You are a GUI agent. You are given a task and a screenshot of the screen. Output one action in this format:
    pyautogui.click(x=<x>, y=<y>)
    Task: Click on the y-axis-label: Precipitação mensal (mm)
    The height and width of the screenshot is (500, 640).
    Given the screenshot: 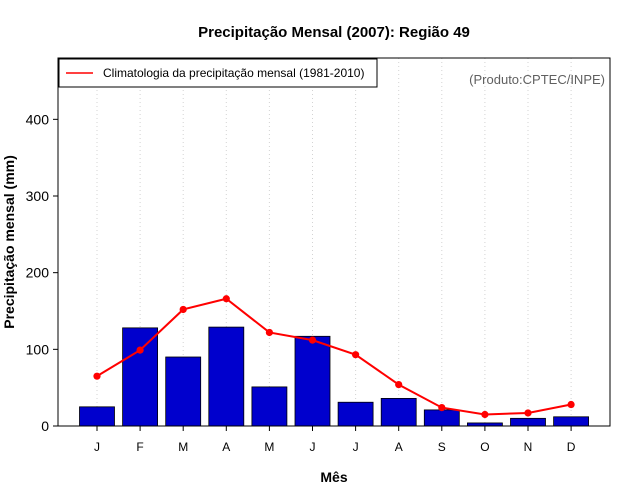 What is the action you would take?
    pyautogui.click(x=9, y=242)
    